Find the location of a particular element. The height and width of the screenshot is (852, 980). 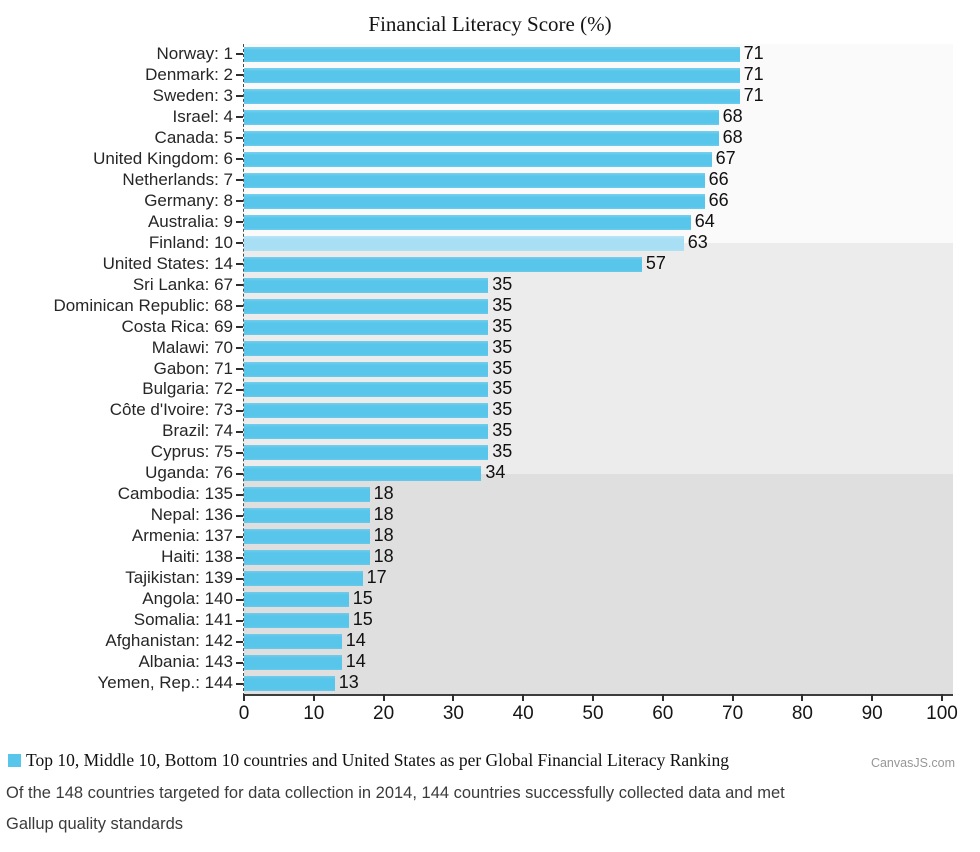

x-axis-tick-label: 50 is located at coordinates (593, 713).